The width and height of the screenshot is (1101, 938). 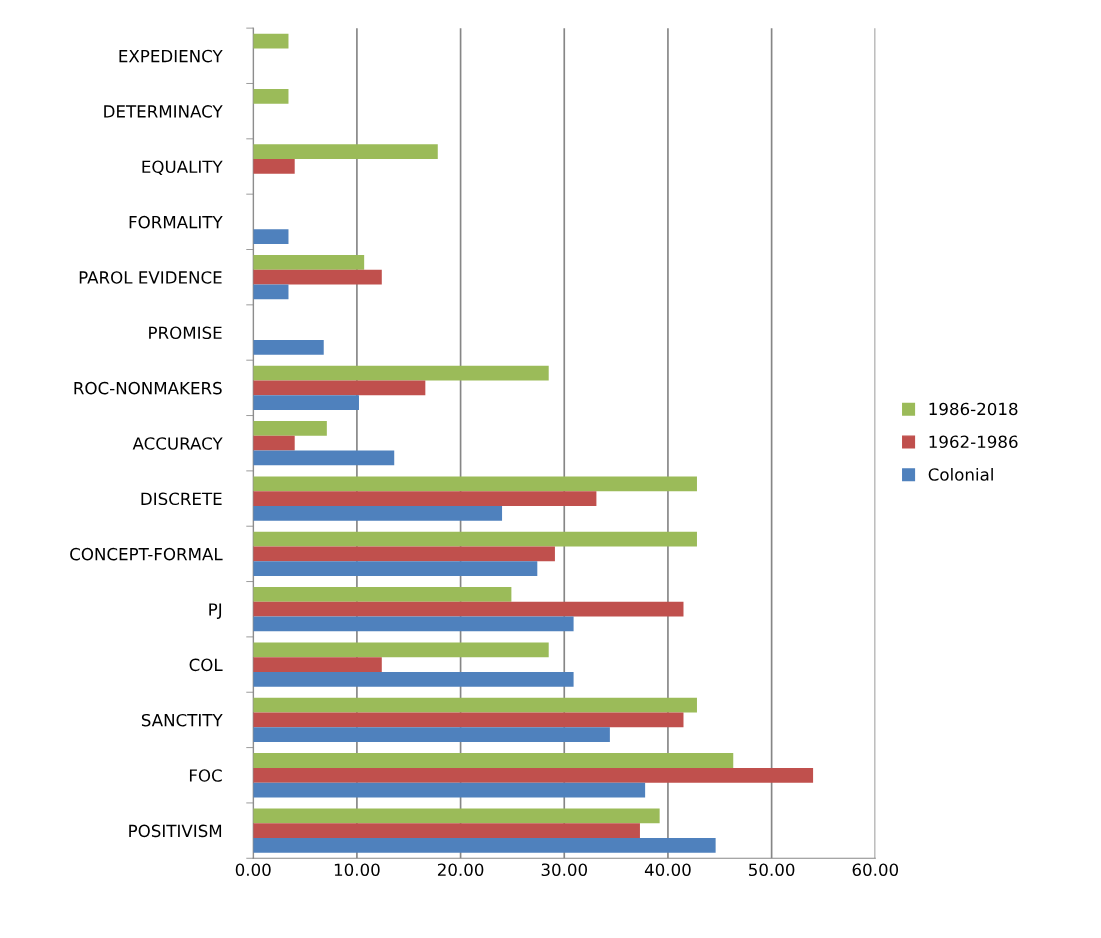 What do you see at coordinates (960, 474) in the screenshot?
I see `legend-label: Colonial` at bounding box center [960, 474].